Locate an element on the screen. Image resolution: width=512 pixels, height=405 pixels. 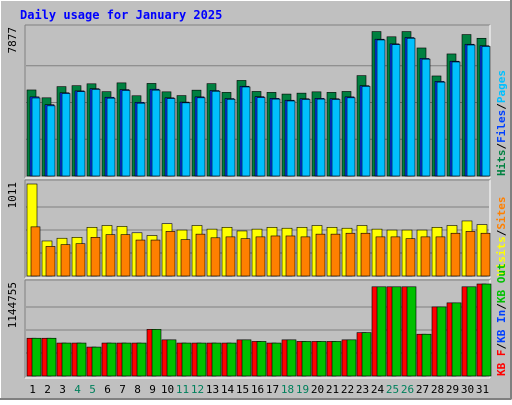
x-tick-day-1: 1 is located at coordinates (32, 389).